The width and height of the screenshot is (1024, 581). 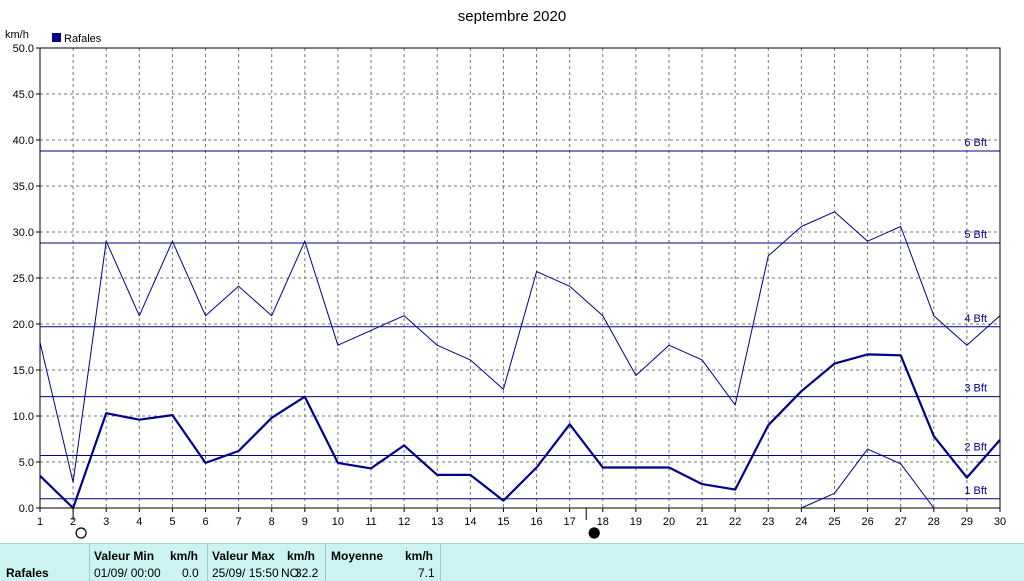 What do you see at coordinates (867, 522) in the screenshot?
I see `x-tick-label: 26` at bounding box center [867, 522].